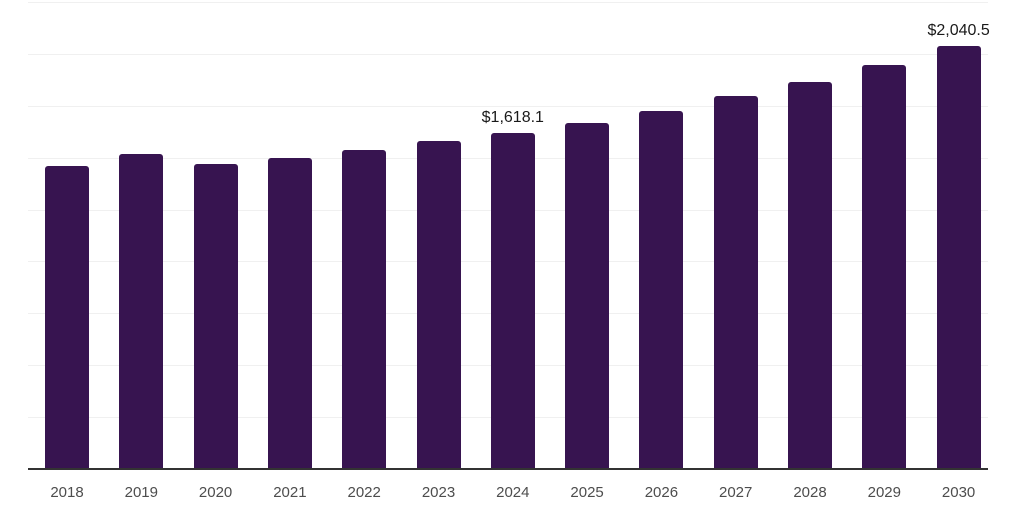 The width and height of the screenshot is (1024, 512). Describe the element at coordinates (810, 492) in the screenshot. I see `x-tick-2028: 2028` at that location.